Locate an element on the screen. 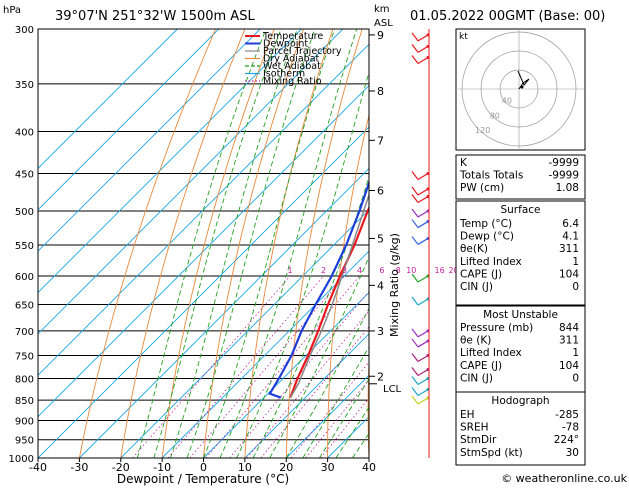  table-title: Surface is located at coordinates (520, 210).